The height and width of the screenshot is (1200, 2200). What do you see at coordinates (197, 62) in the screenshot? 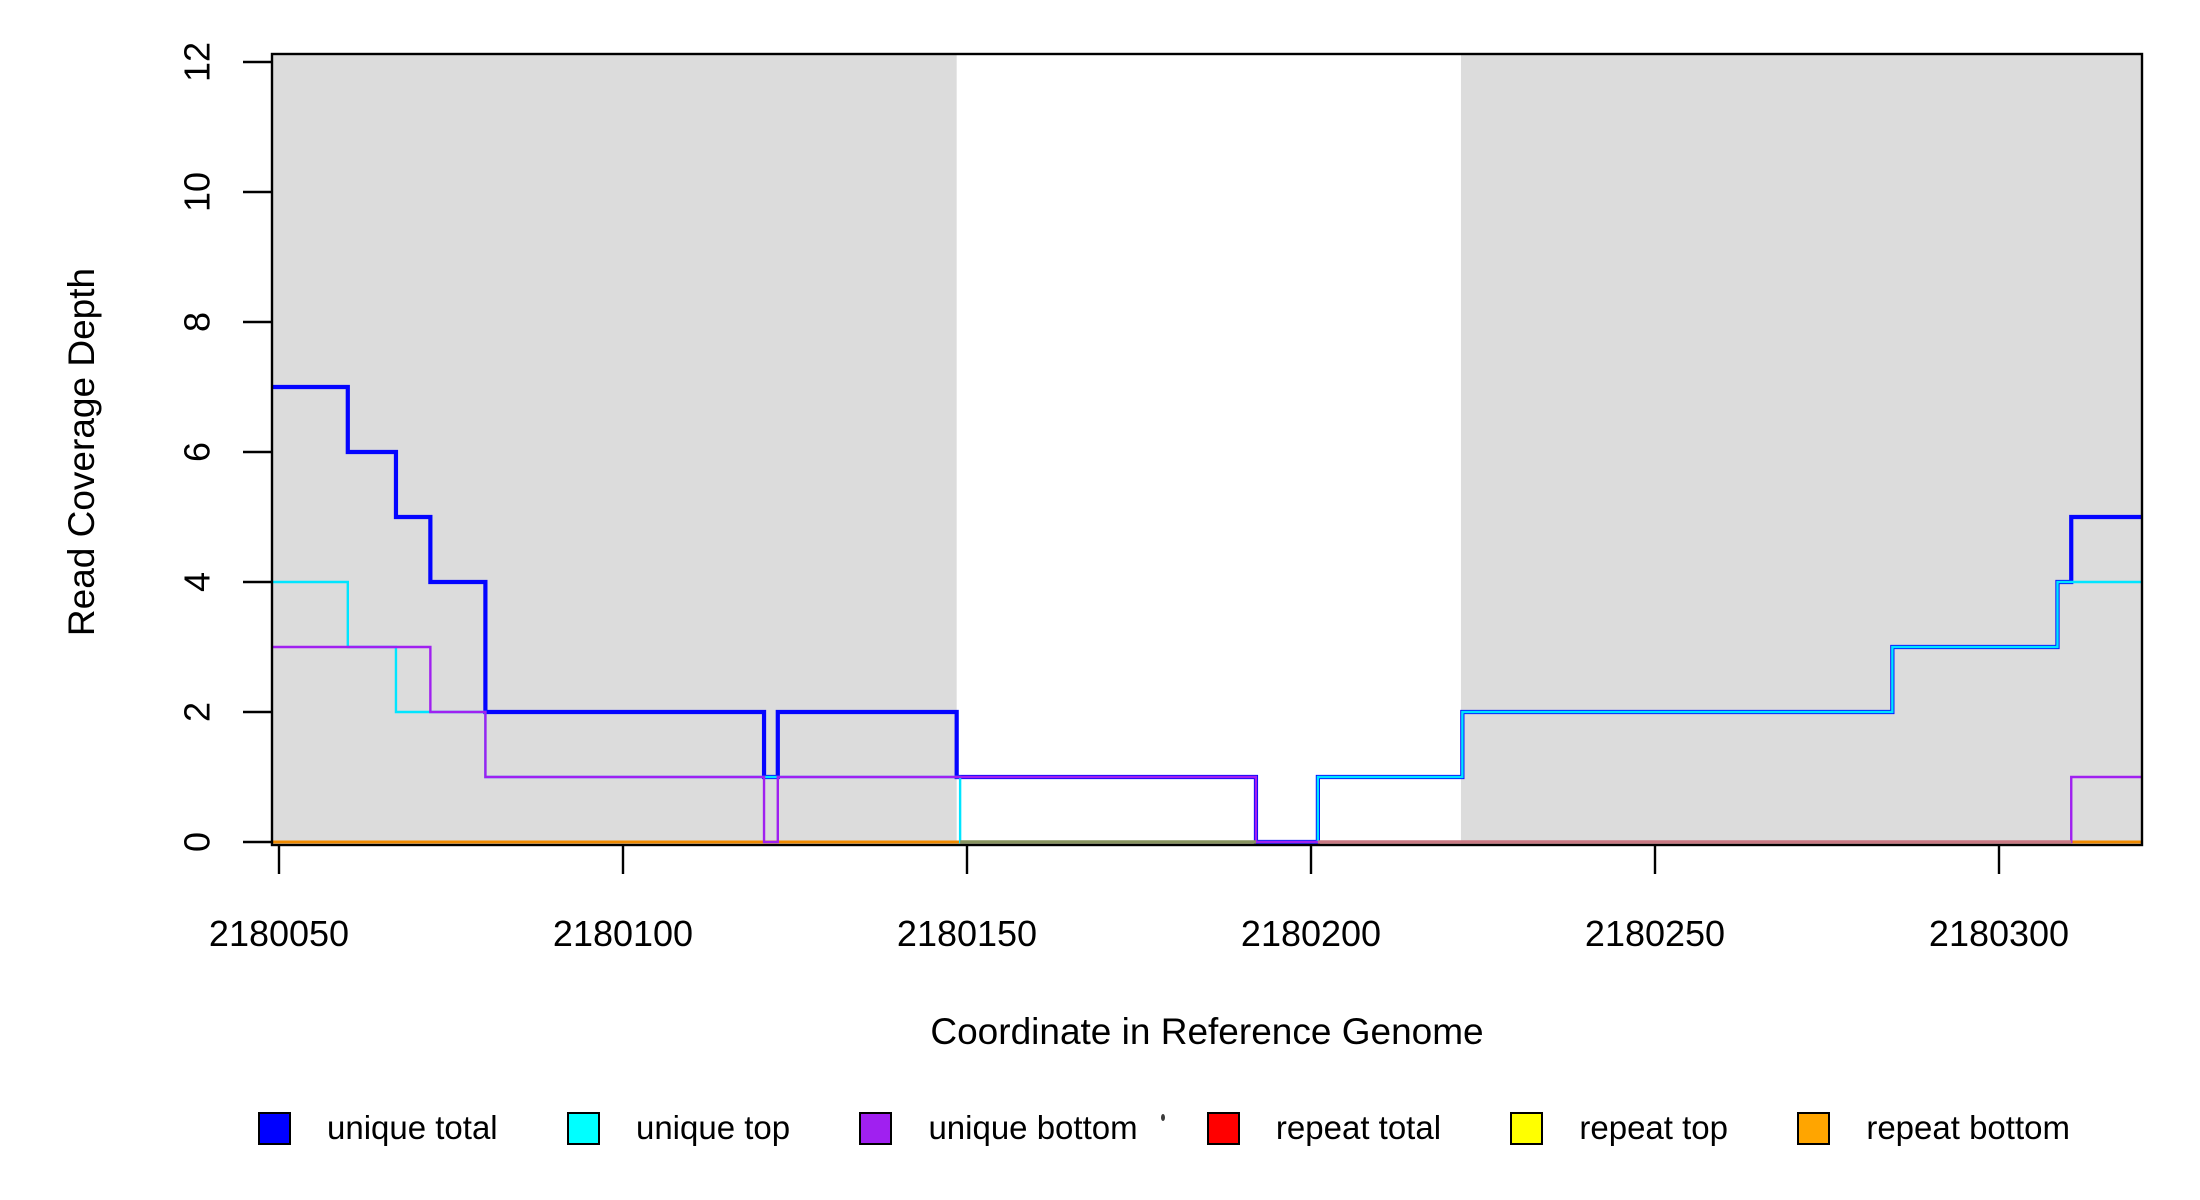
I see `y-tick-label: 12` at bounding box center [197, 62].